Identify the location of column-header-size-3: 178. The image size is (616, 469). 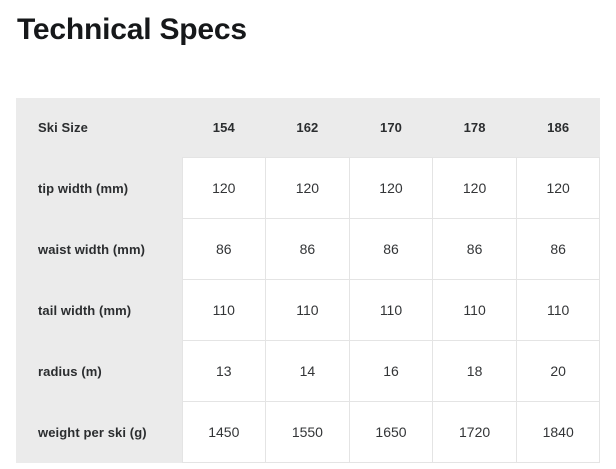
(474, 128).